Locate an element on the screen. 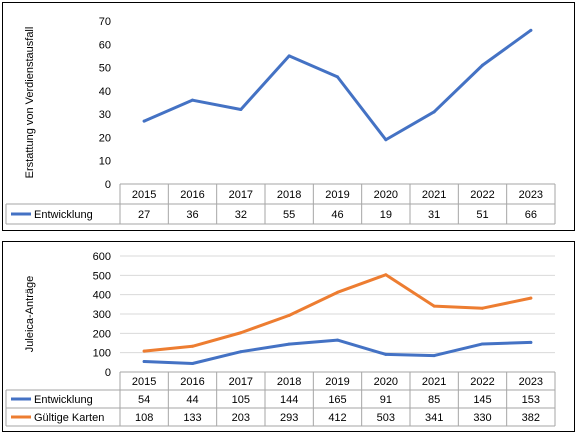  data-table-value: 36 is located at coordinates (192, 215).